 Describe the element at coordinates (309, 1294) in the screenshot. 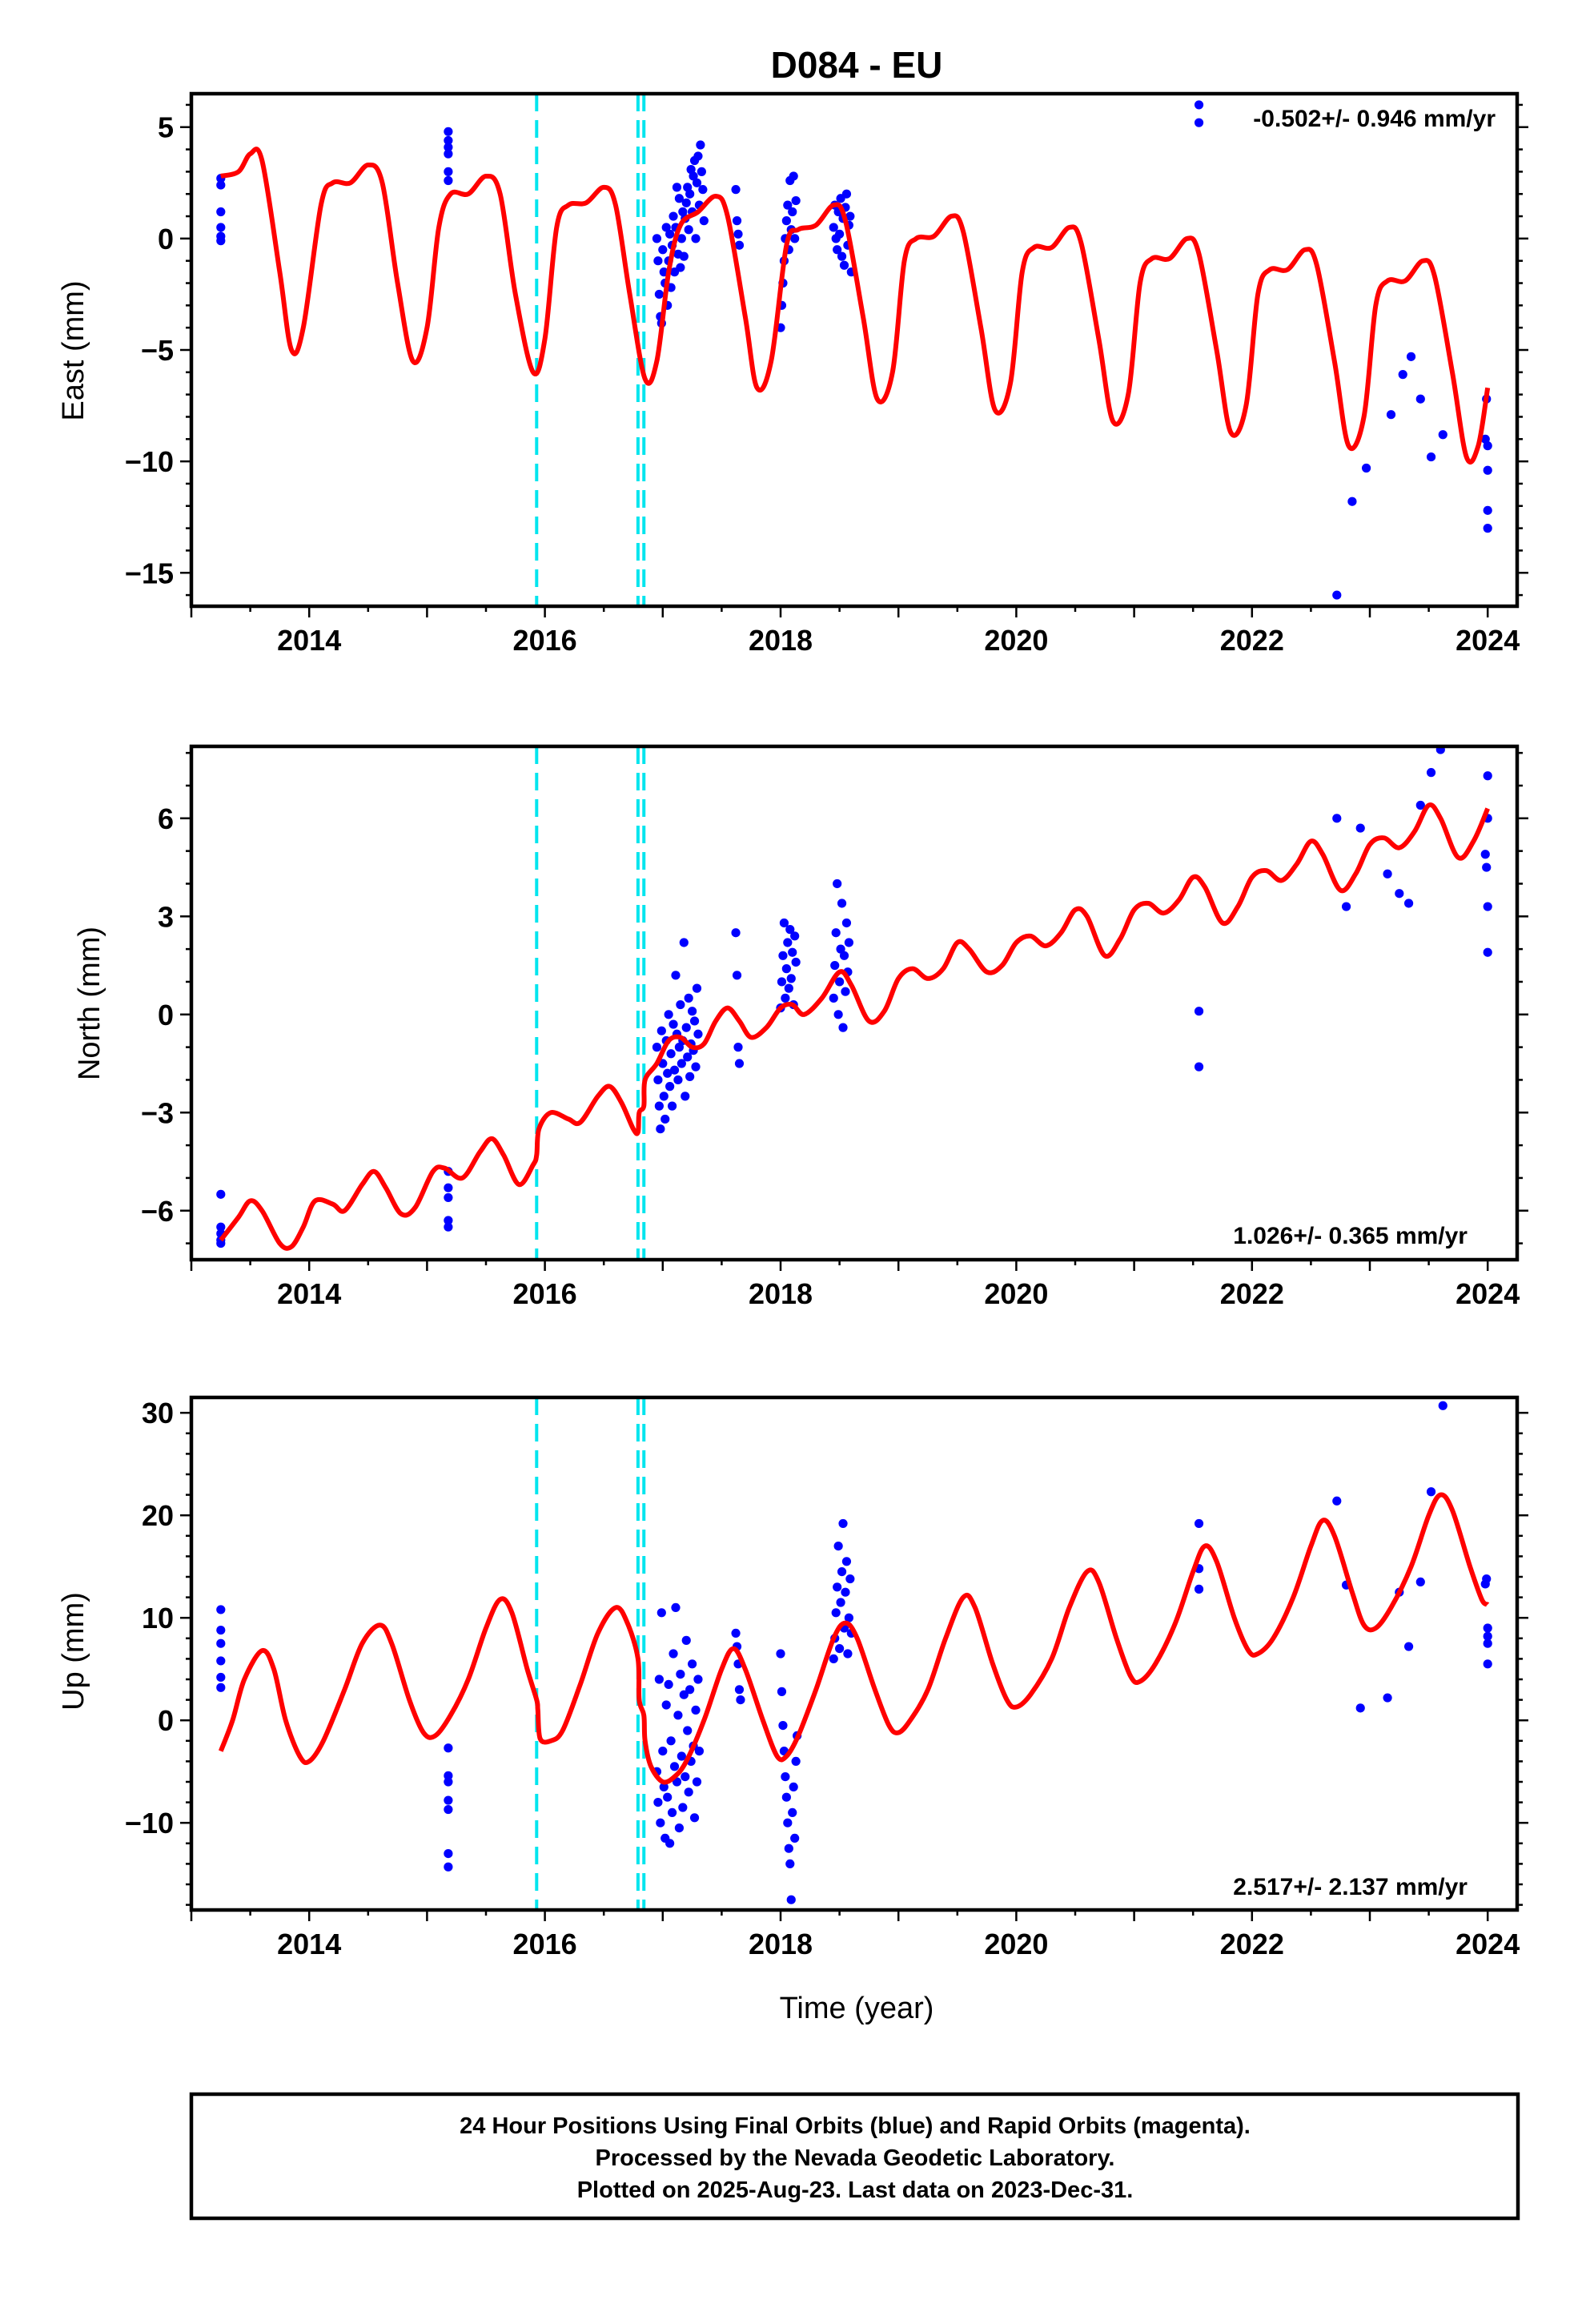

I see `north-xtick-label: 2014` at that location.